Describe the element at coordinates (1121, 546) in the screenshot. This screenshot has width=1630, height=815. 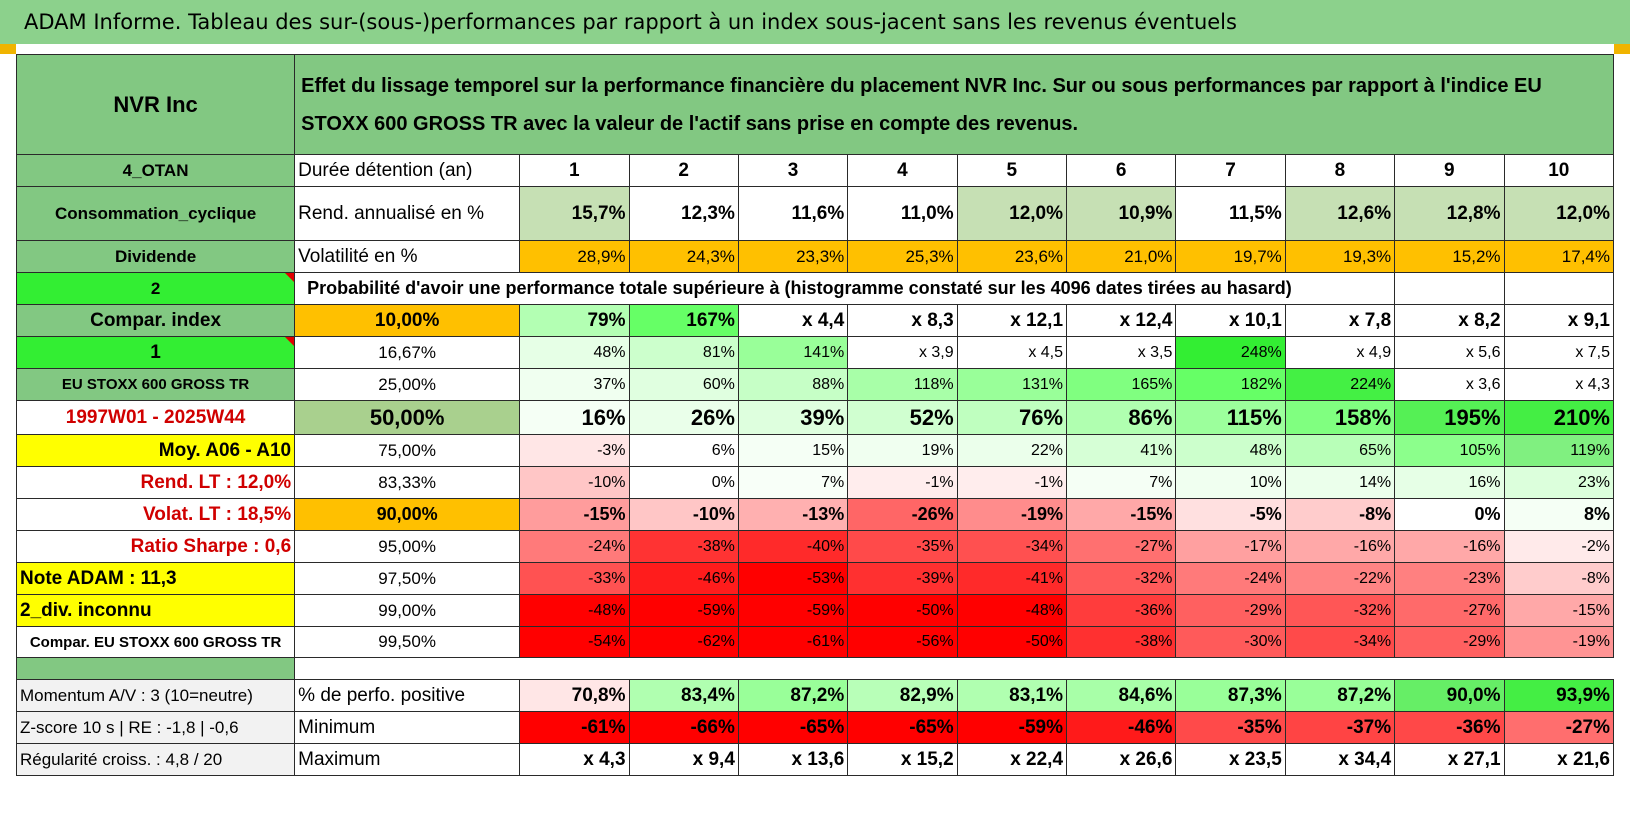
I see `perf-cell: -27%` at that location.